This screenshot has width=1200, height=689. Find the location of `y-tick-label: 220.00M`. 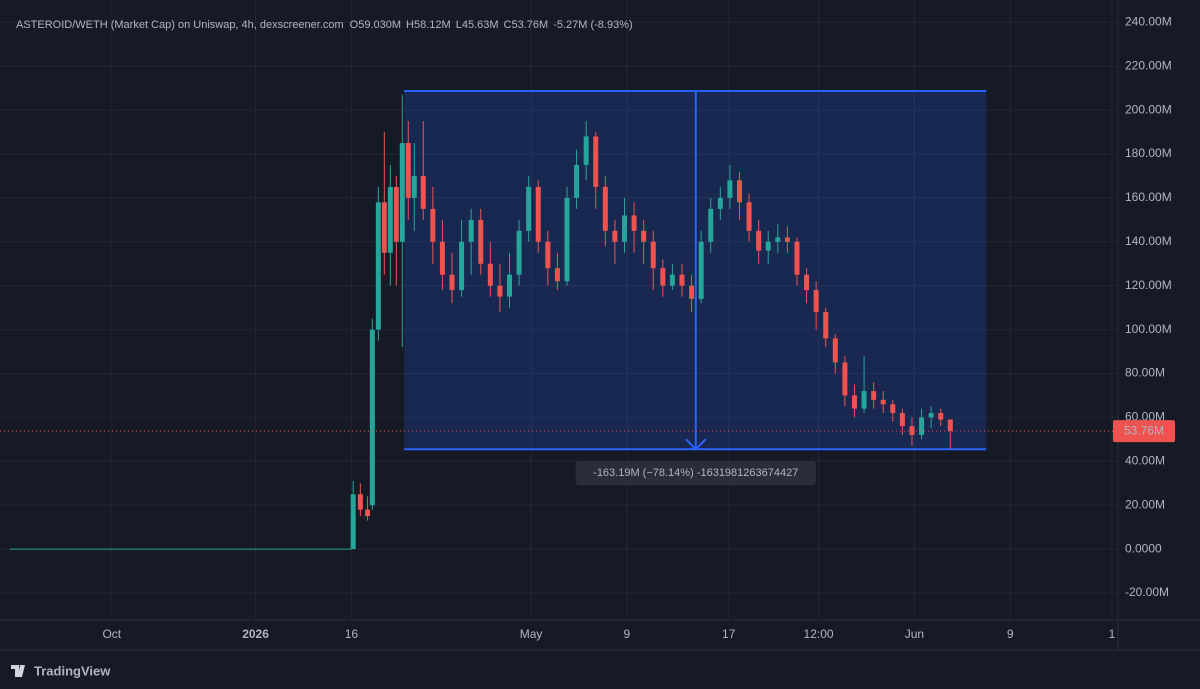

y-tick-label: 220.00M is located at coordinates (1148, 65).